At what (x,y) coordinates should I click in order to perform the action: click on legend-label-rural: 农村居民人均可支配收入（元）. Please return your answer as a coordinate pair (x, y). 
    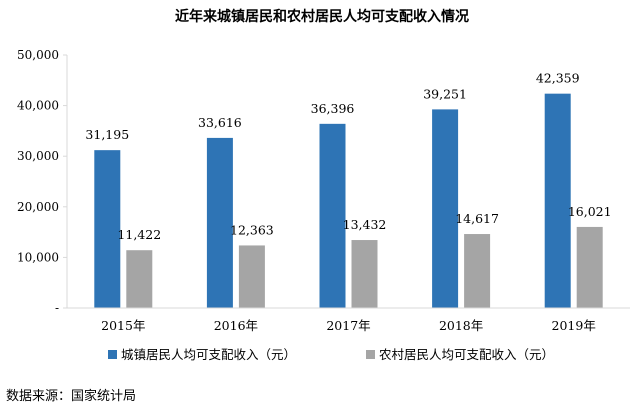
    Looking at the image, I should click on (466, 354).